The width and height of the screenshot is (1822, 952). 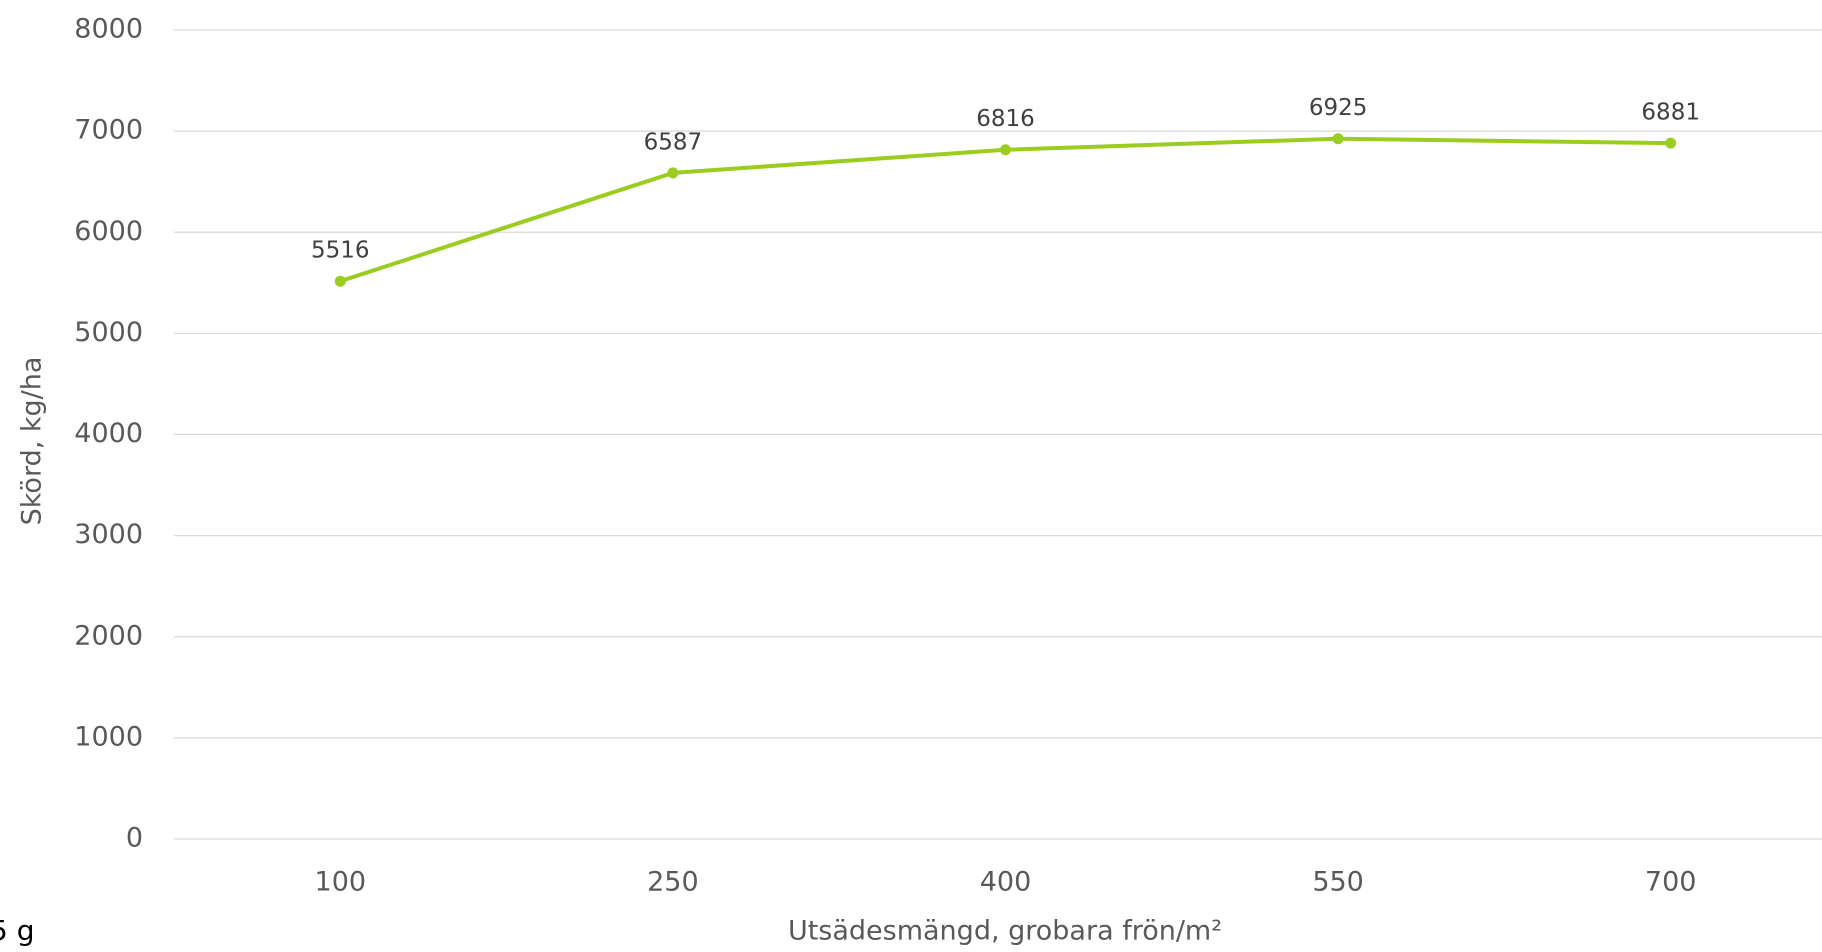 I want to click on y-tick-label: 4000, so click(x=108, y=433).